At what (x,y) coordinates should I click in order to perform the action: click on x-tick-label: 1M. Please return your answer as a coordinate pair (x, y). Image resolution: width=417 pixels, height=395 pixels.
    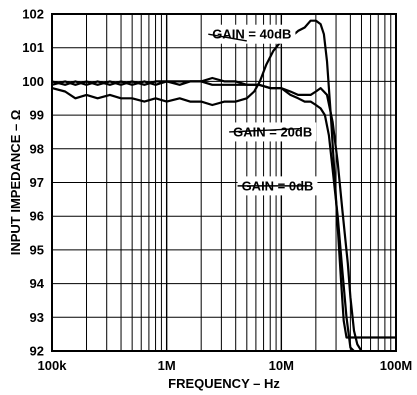
    Looking at the image, I should click on (167, 365).